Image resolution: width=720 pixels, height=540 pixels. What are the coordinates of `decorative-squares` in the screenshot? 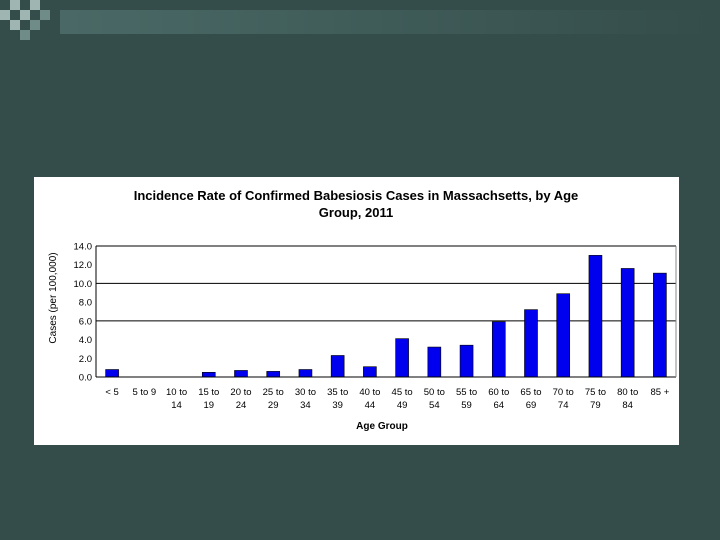 It's located at (30, 24).